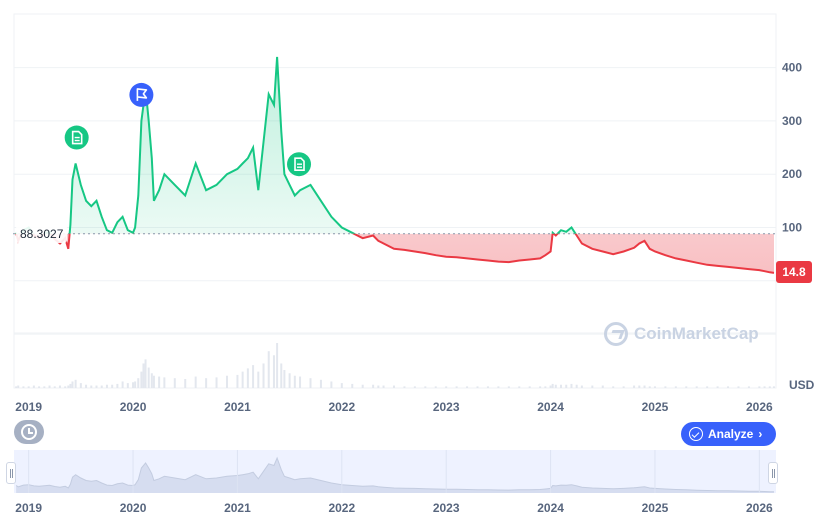  I want to click on range-navigator, so click(395, 471).